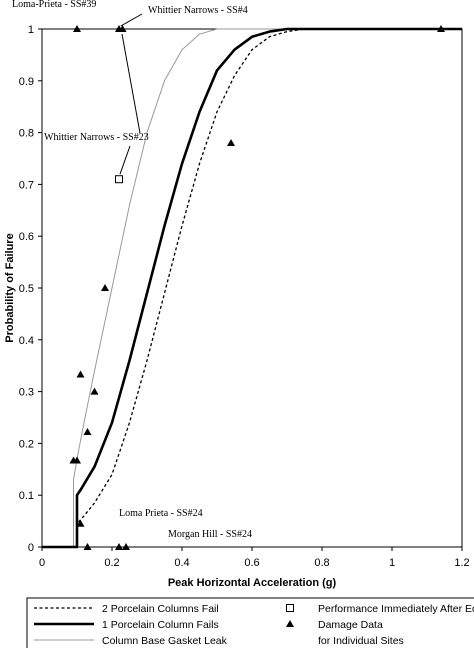 The width and height of the screenshot is (474, 648). I want to click on legend-label: 2 Porcelain Columns Fail, so click(160, 609).